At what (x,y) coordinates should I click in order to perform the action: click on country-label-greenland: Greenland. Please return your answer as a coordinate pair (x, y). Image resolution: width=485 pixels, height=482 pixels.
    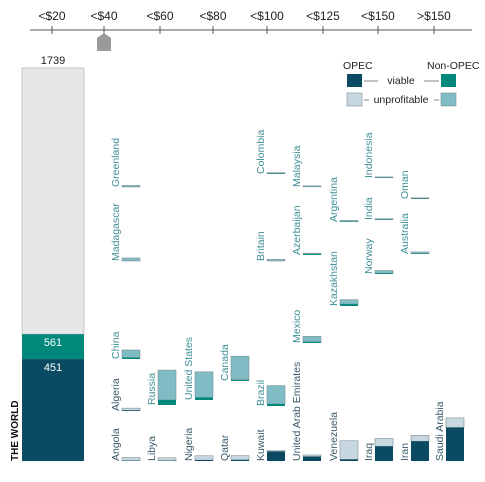
    Looking at the image, I should click on (116, 162).